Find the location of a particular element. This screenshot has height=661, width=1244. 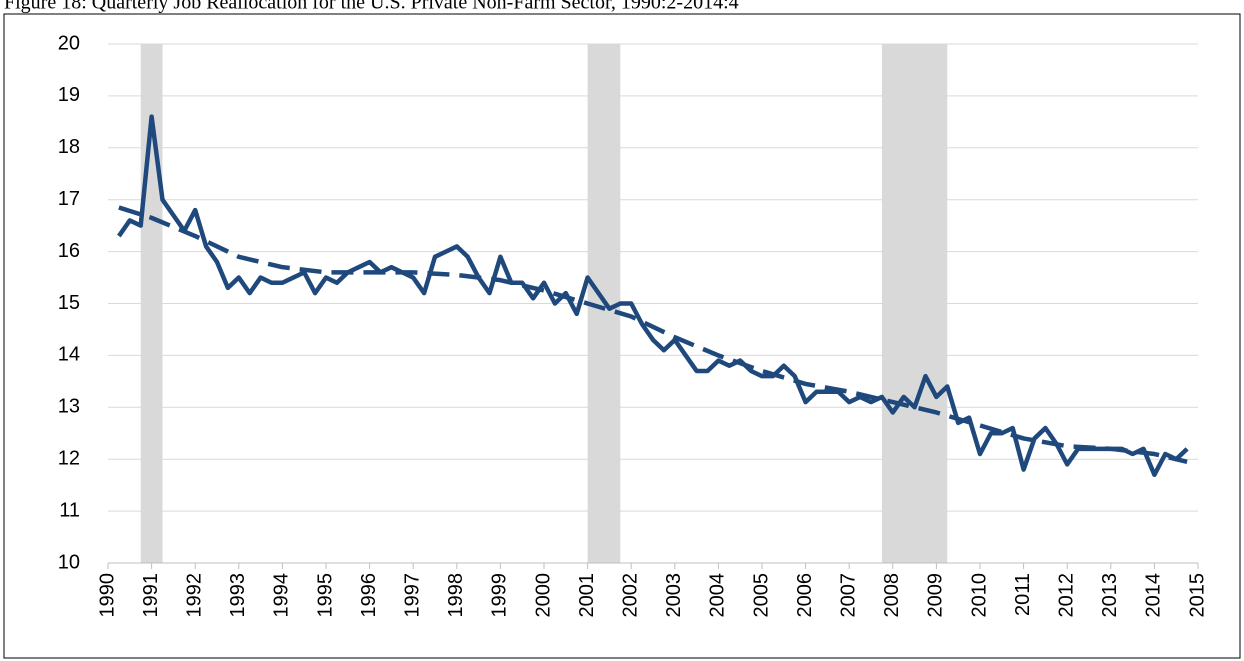

x-tick-label: 2001 is located at coordinates (587, 595).